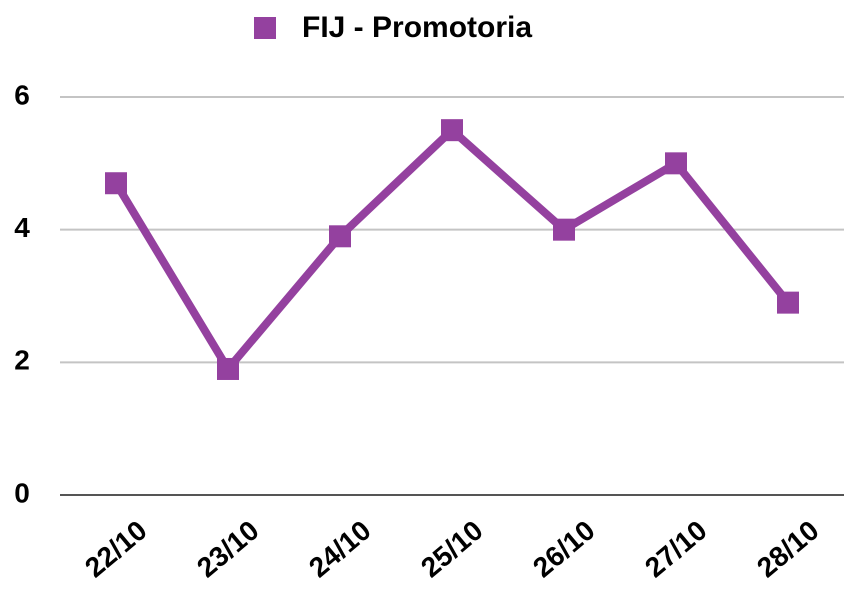 Image resolution: width=850 pixels, height=607 pixels. What do you see at coordinates (22, 94) in the screenshot?
I see `y-tick-label: 6` at bounding box center [22, 94].